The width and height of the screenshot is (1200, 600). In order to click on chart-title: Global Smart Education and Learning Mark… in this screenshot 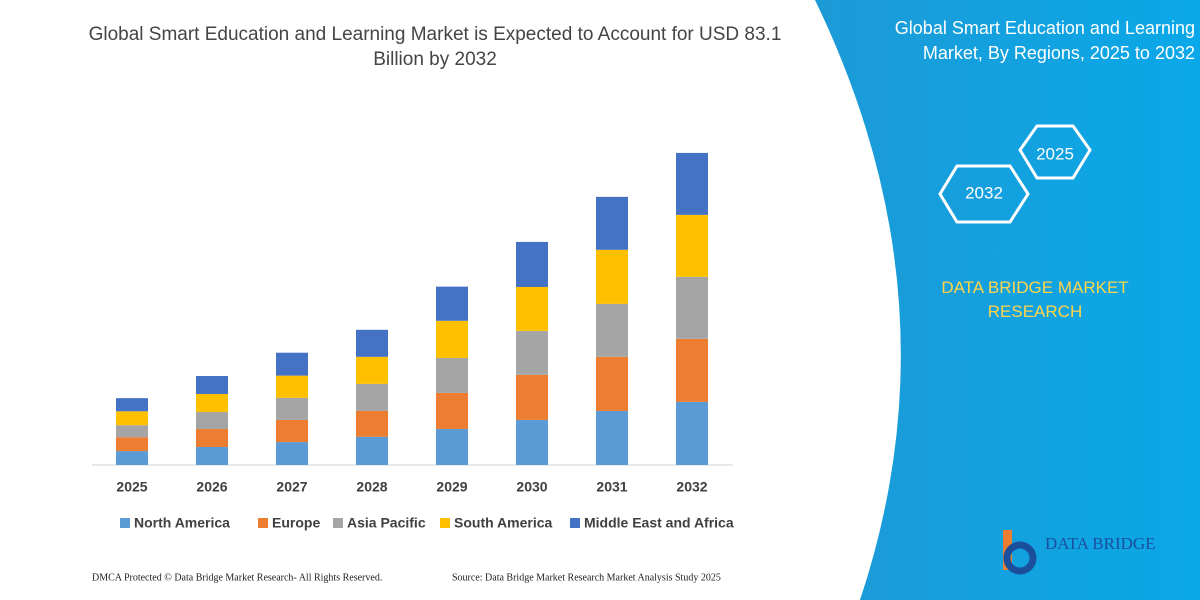, I will do `click(435, 47)`.